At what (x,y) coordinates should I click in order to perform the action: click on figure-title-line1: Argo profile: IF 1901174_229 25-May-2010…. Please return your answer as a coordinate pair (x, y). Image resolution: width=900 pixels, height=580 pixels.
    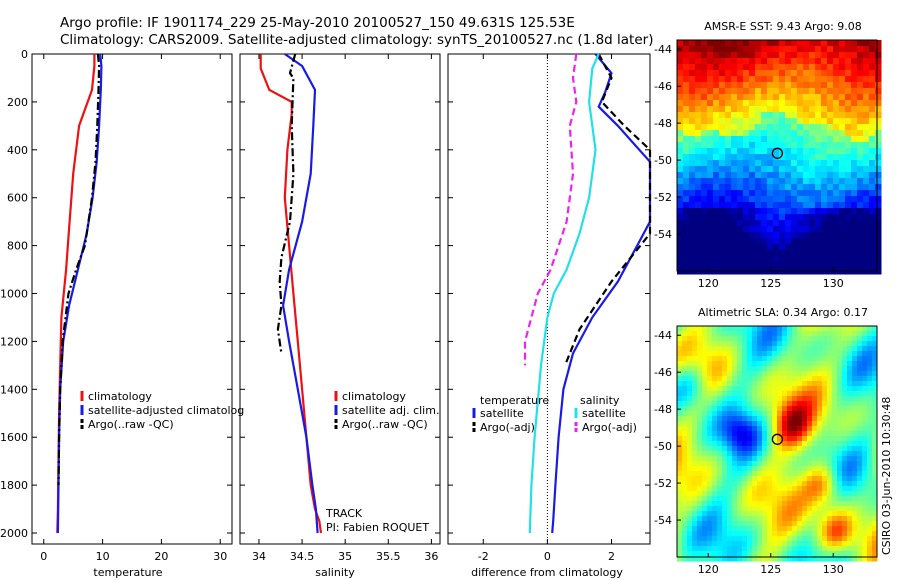
    Looking at the image, I should click on (317, 23).